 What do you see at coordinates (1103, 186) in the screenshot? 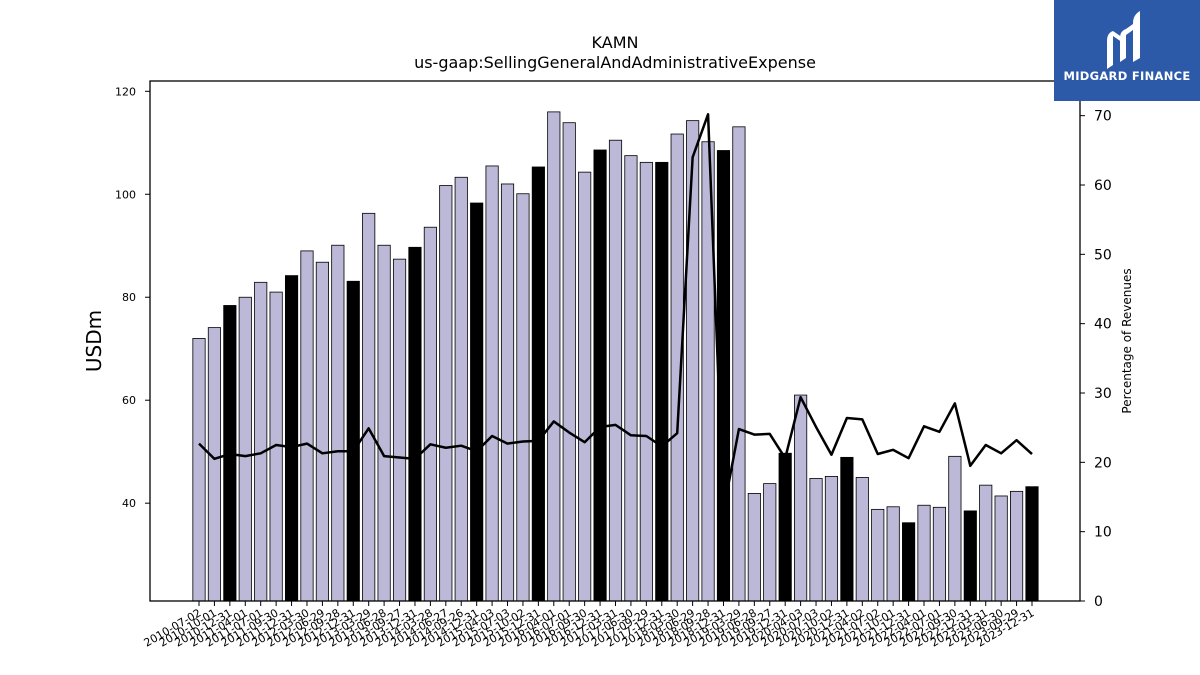
I see `y2-tick-label: 60` at bounding box center [1103, 186].